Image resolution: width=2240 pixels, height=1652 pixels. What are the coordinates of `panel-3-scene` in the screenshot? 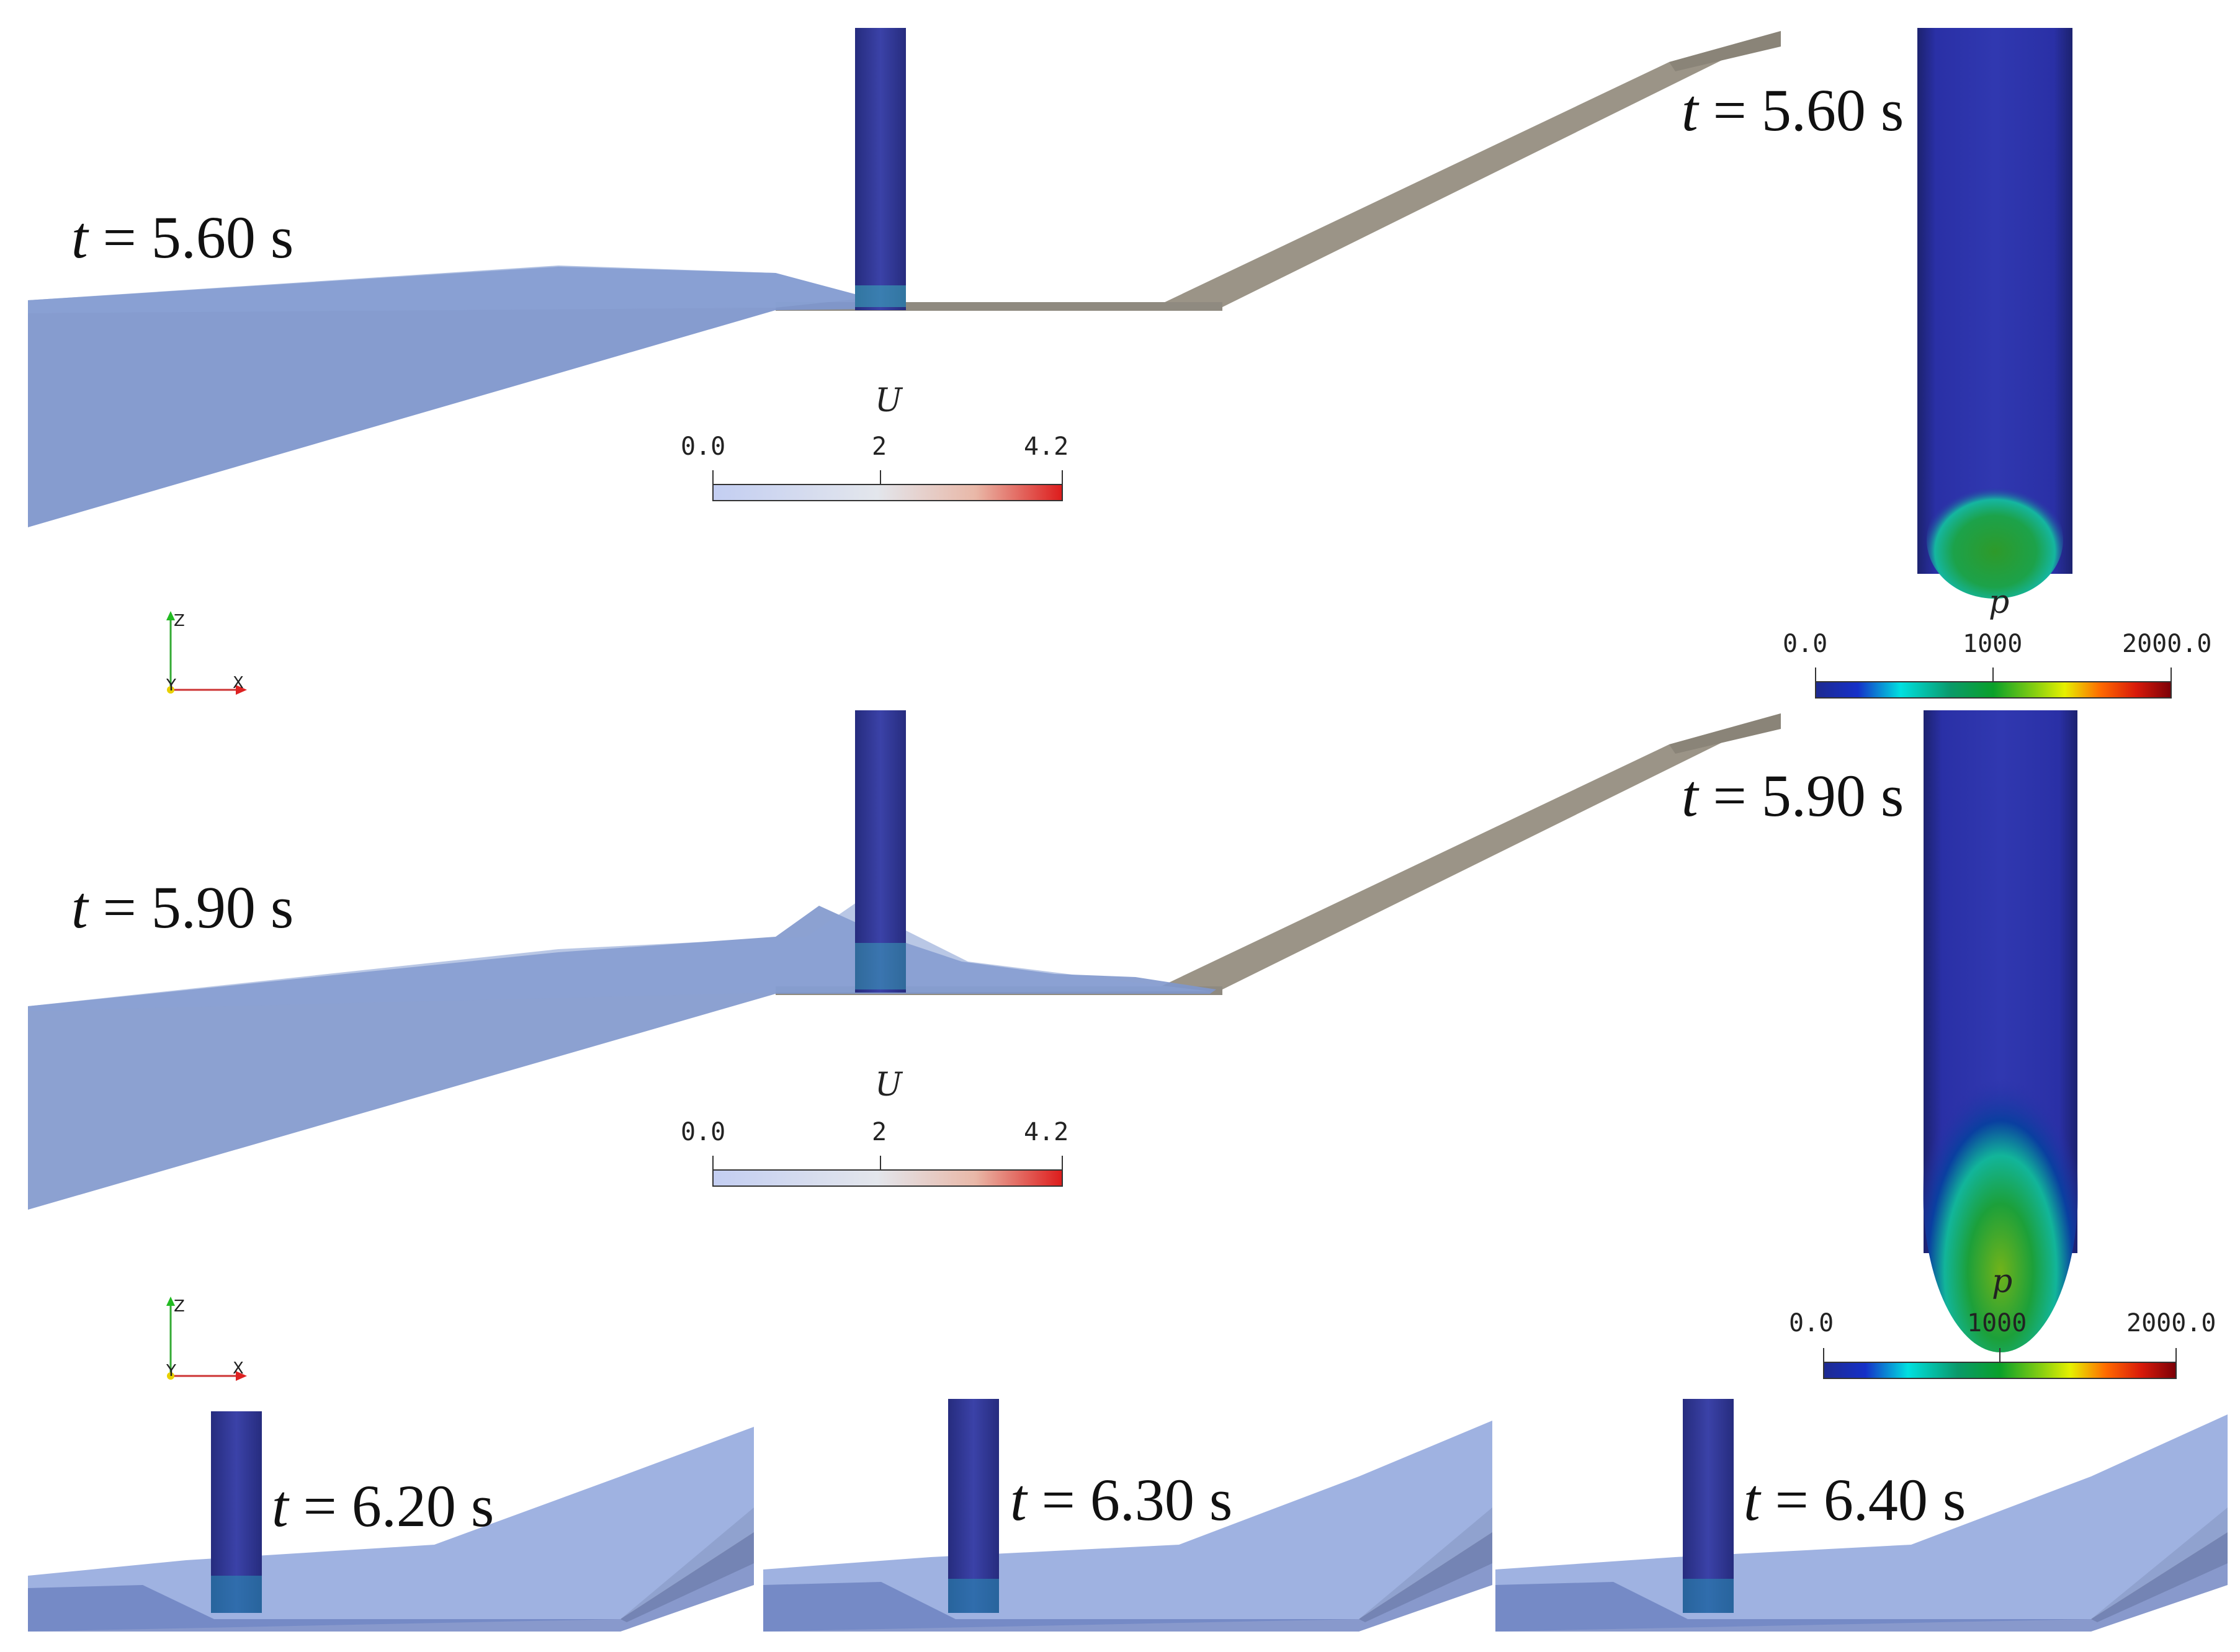 It's located at (391, 1521).